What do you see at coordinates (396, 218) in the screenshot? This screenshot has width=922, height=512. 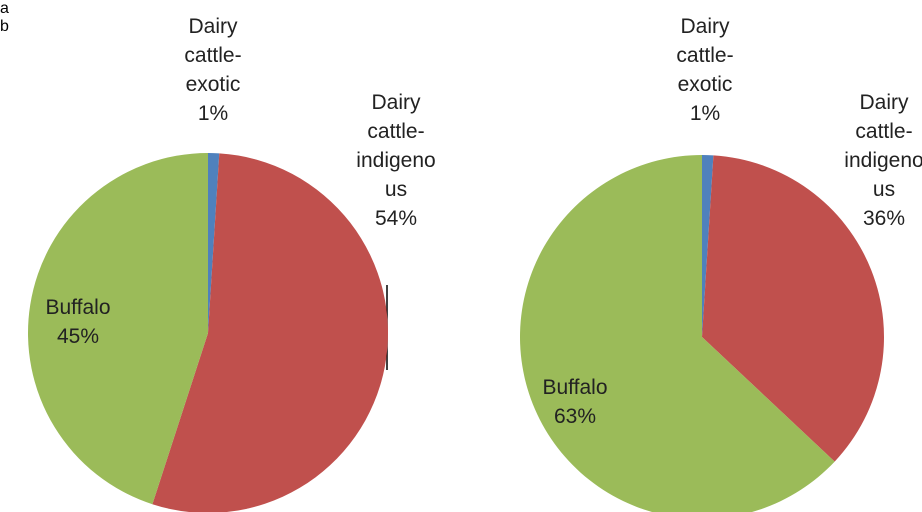 I see `value-label: 54%` at bounding box center [396, 218].